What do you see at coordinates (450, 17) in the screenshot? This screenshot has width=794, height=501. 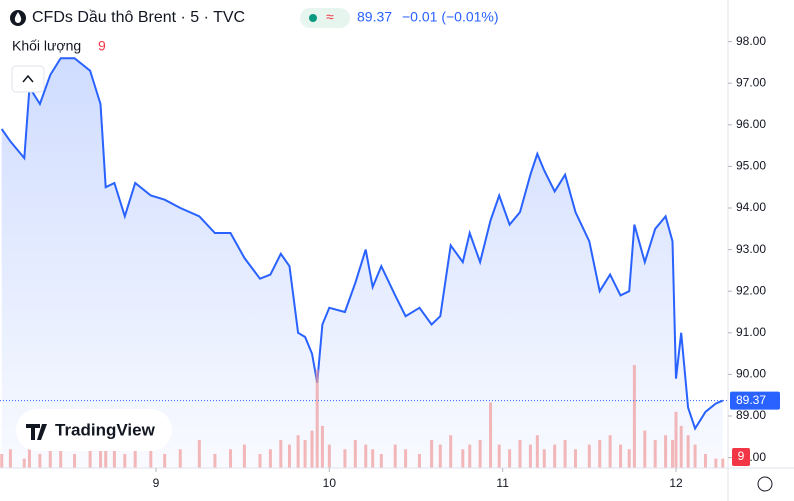 I see `header-change: −0.01 (−0.01%)` at bounding box center [450, 17].